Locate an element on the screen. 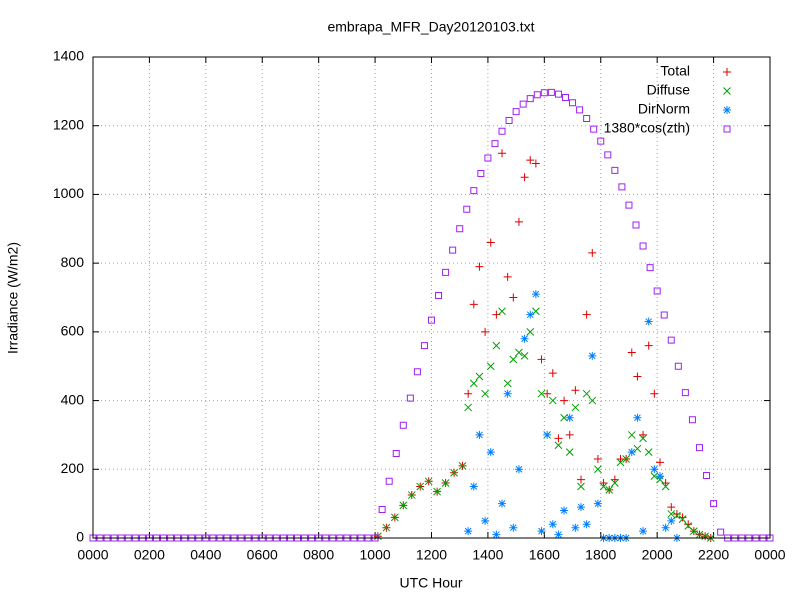 This screenshot has width=800, height=600. x-tick-label: 0400 is located at coordinates (205, 555).